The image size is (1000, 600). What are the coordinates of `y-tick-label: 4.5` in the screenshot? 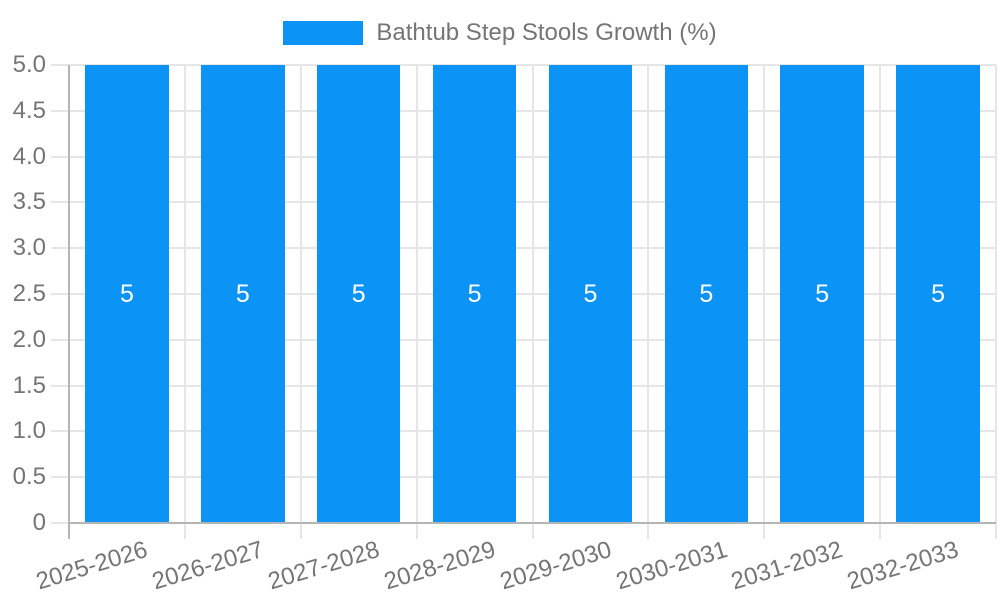 It's located at (29, 110).